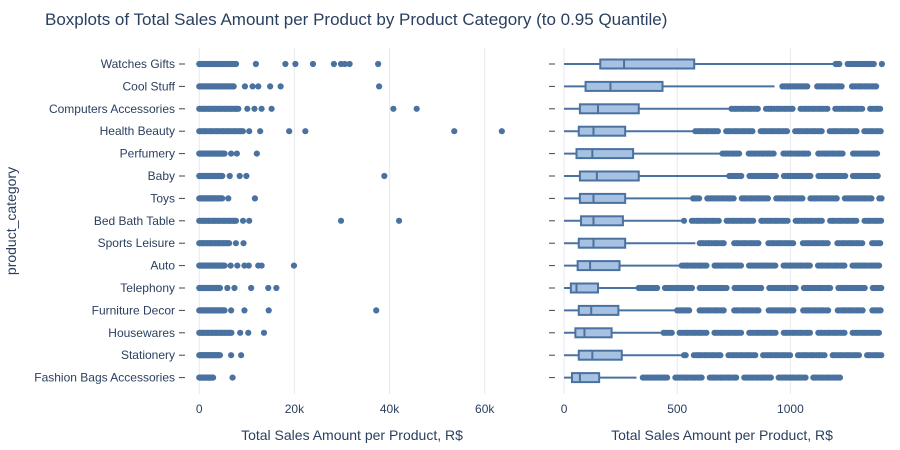 The width and height of the screenshot is (900, 450). I want to click on category-label: Perfumery, so click(147, 154).